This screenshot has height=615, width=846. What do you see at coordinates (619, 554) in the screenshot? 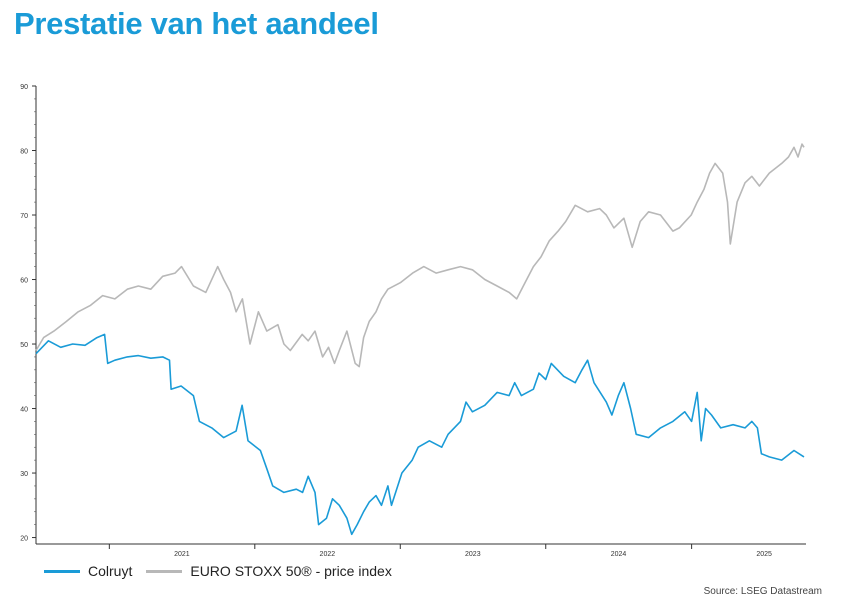
I see `x-tick-label: 2024` at bounding box center [619, 554].